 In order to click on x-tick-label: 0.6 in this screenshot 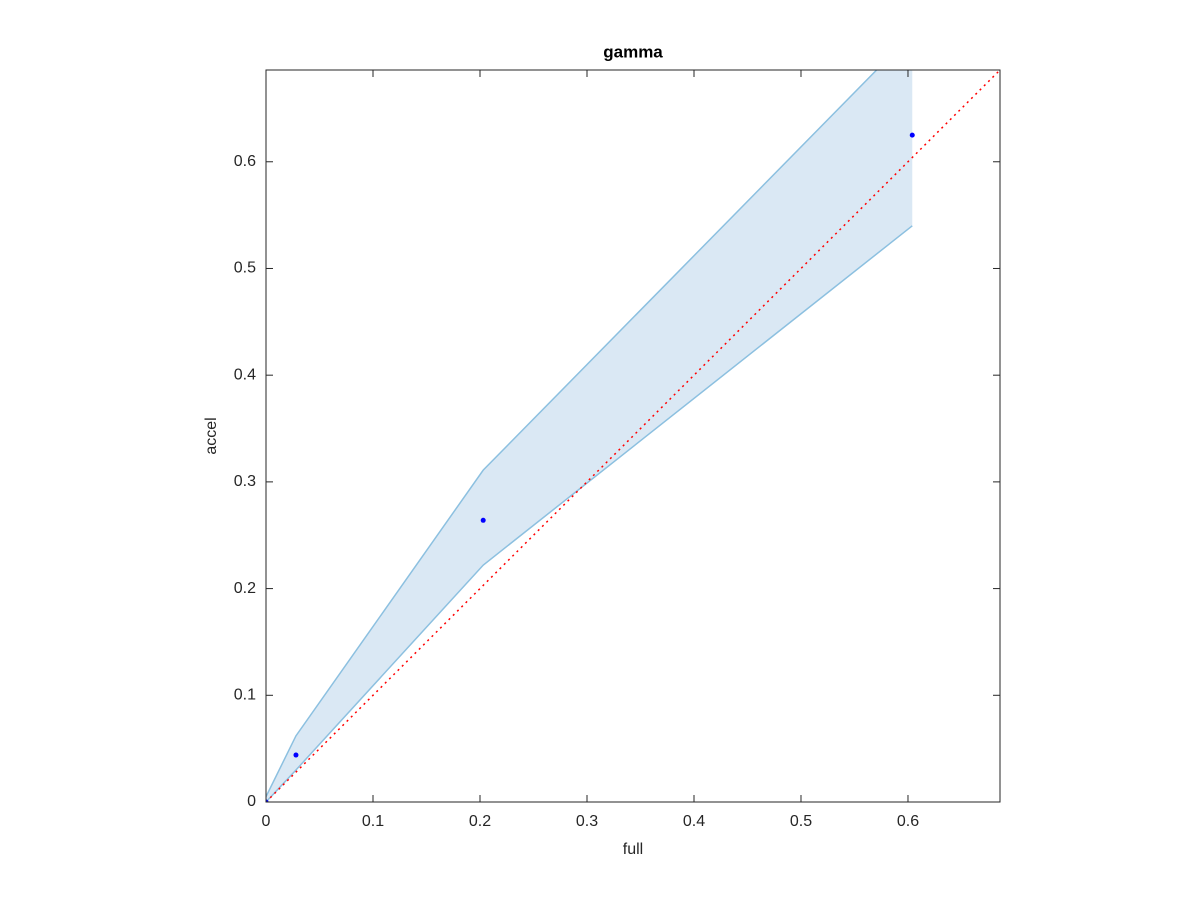, I will do `click(908, 821)`.